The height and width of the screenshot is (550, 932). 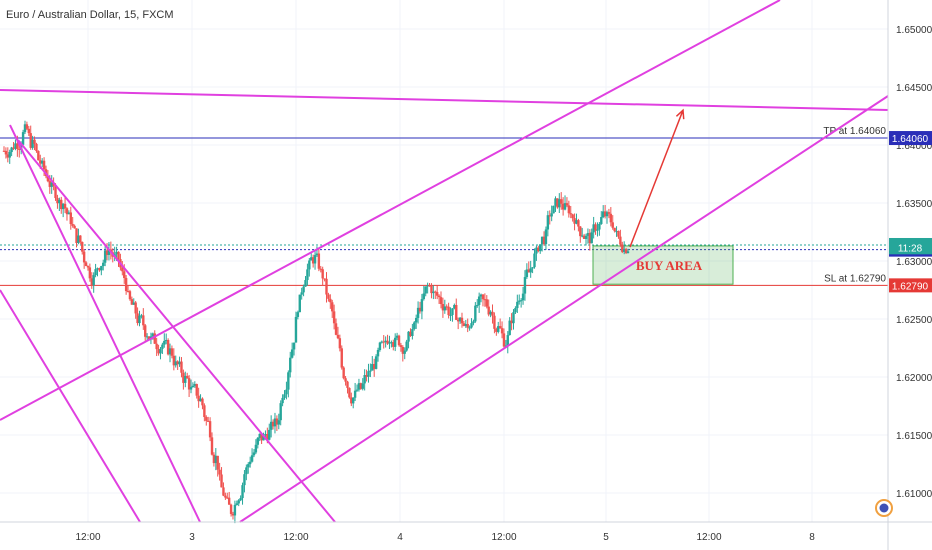 What do you see at coordinates (884, 508) in the screenshot?
I see `clock-gear-icon` at bounding box center [884, 508].